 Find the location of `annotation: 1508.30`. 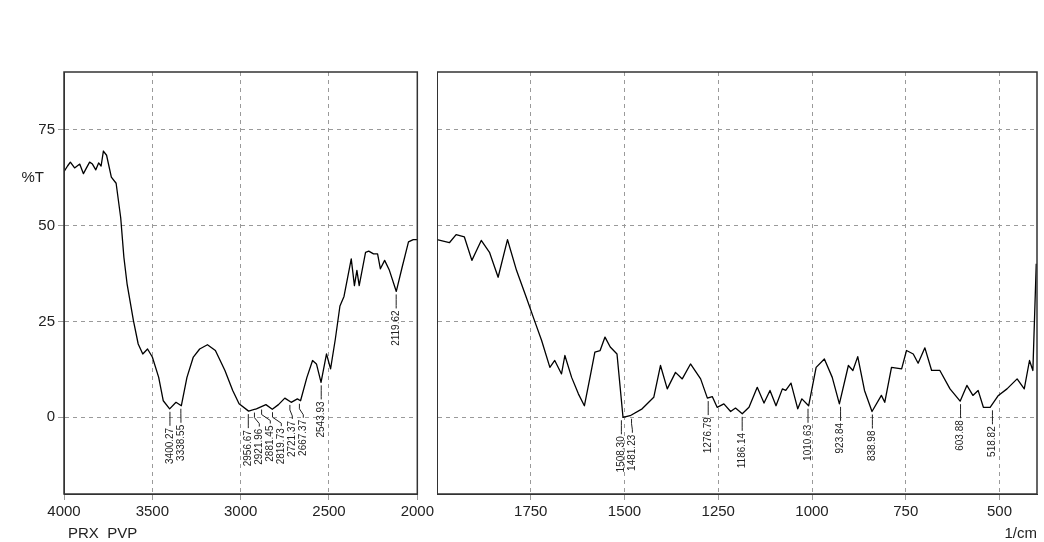

annotation: 1508.30 is located at coordinates (621, 454).